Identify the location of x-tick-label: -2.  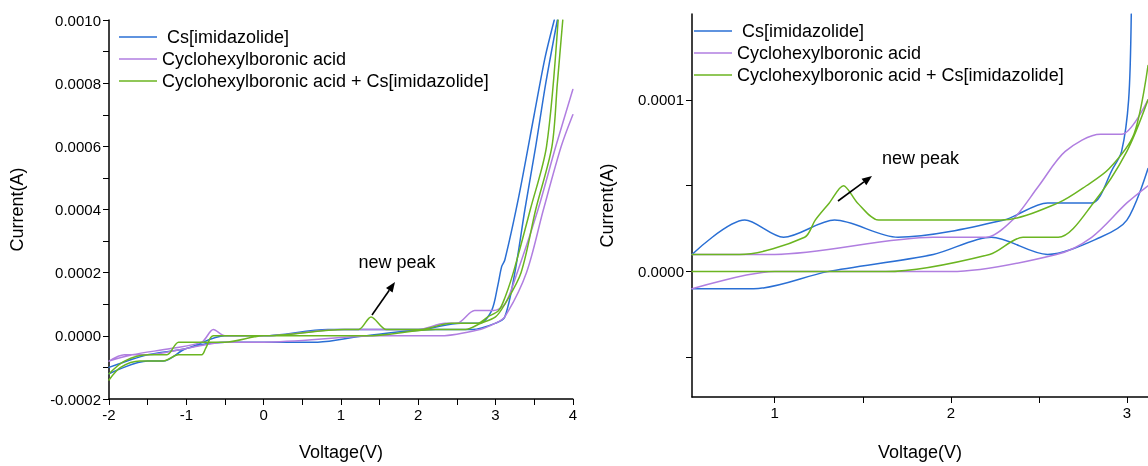
(109, 414).